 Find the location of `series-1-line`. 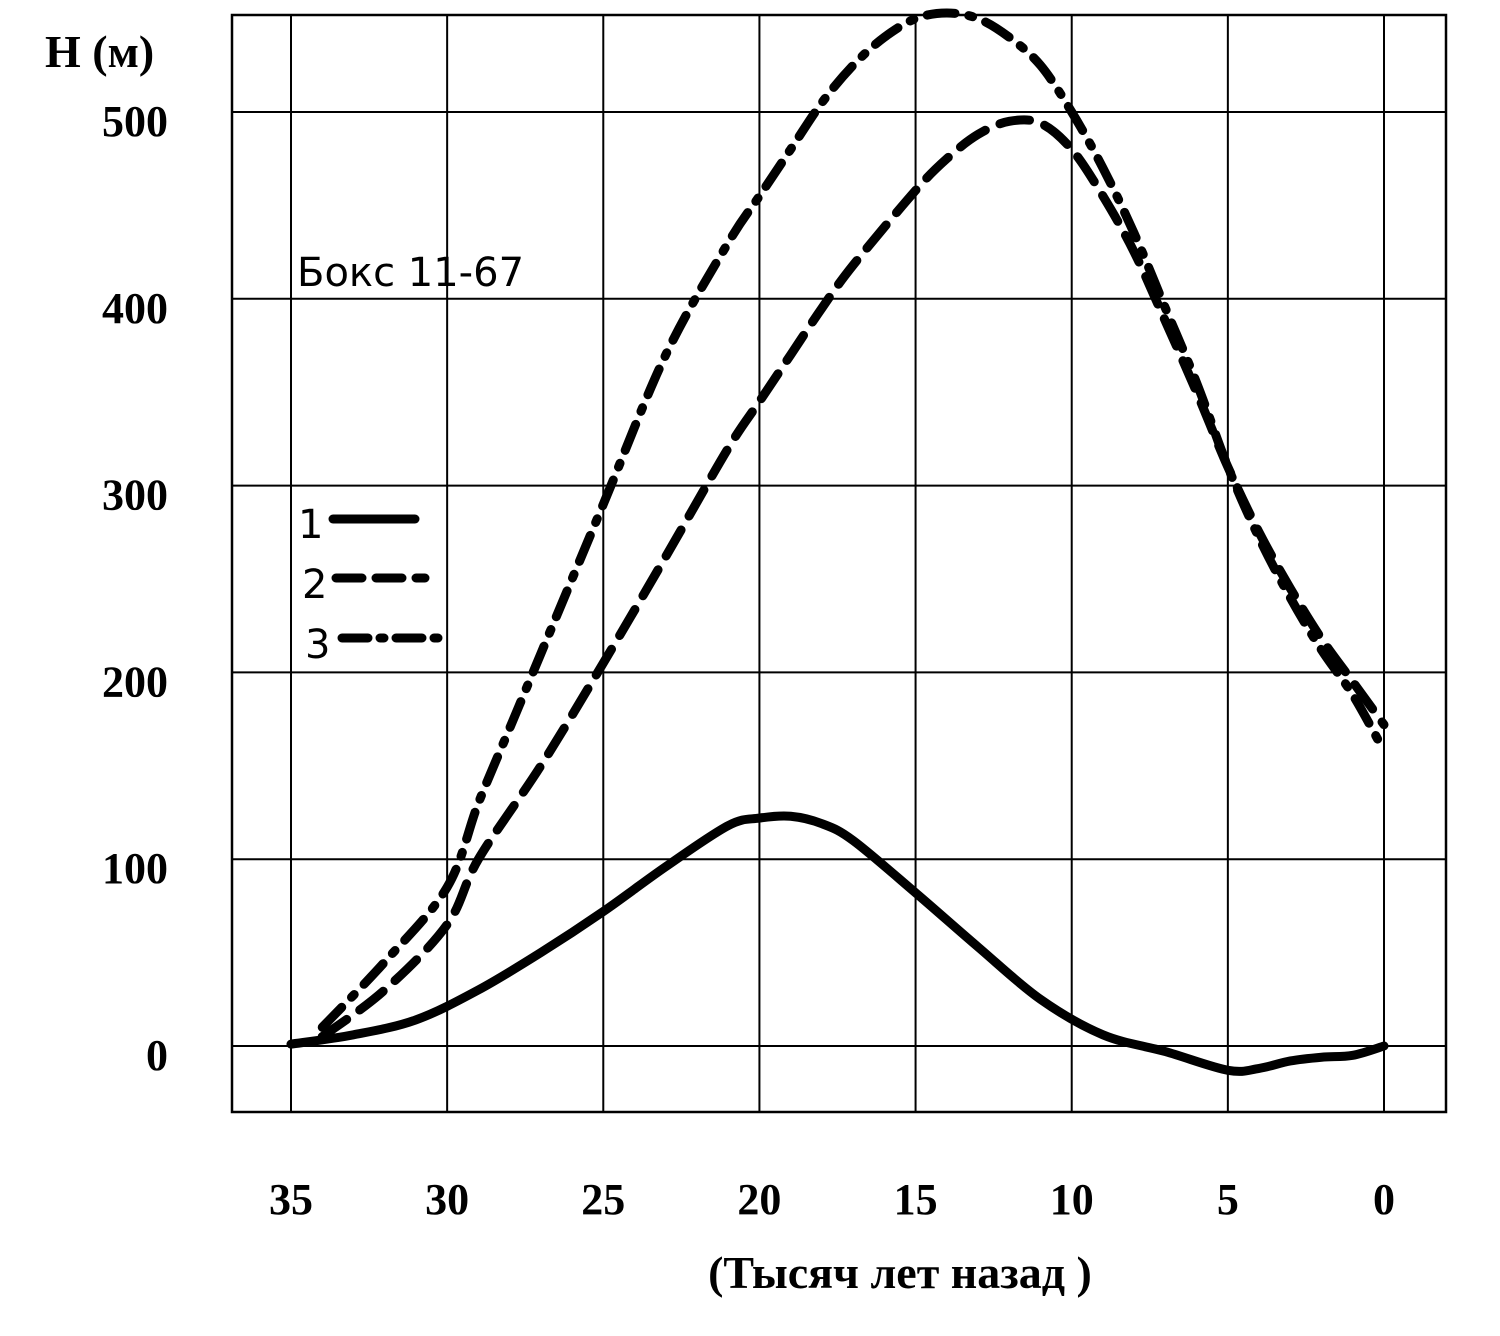

series-1-line is located at coordinates (837, 943).